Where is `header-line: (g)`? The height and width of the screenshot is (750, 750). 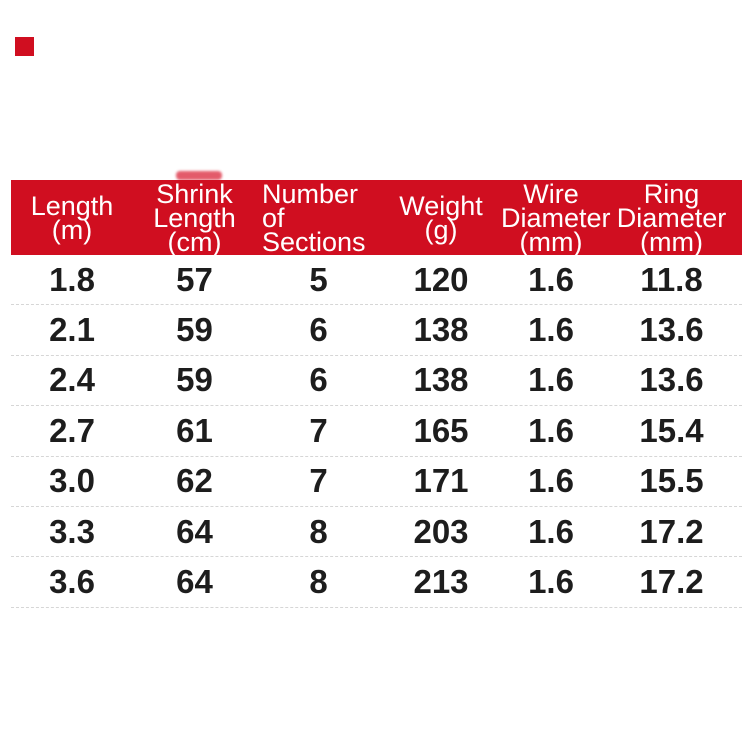
header-line: (g) is located at coordinates (441, 229).